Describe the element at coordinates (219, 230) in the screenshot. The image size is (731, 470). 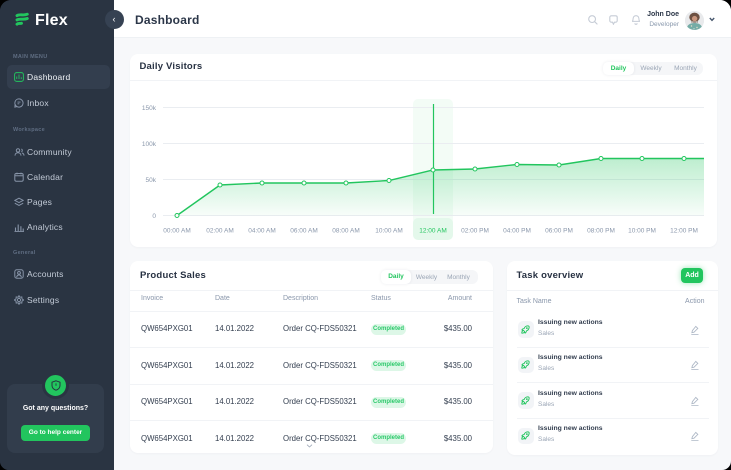
I see `svg-text: 02:00 AM` at that location.